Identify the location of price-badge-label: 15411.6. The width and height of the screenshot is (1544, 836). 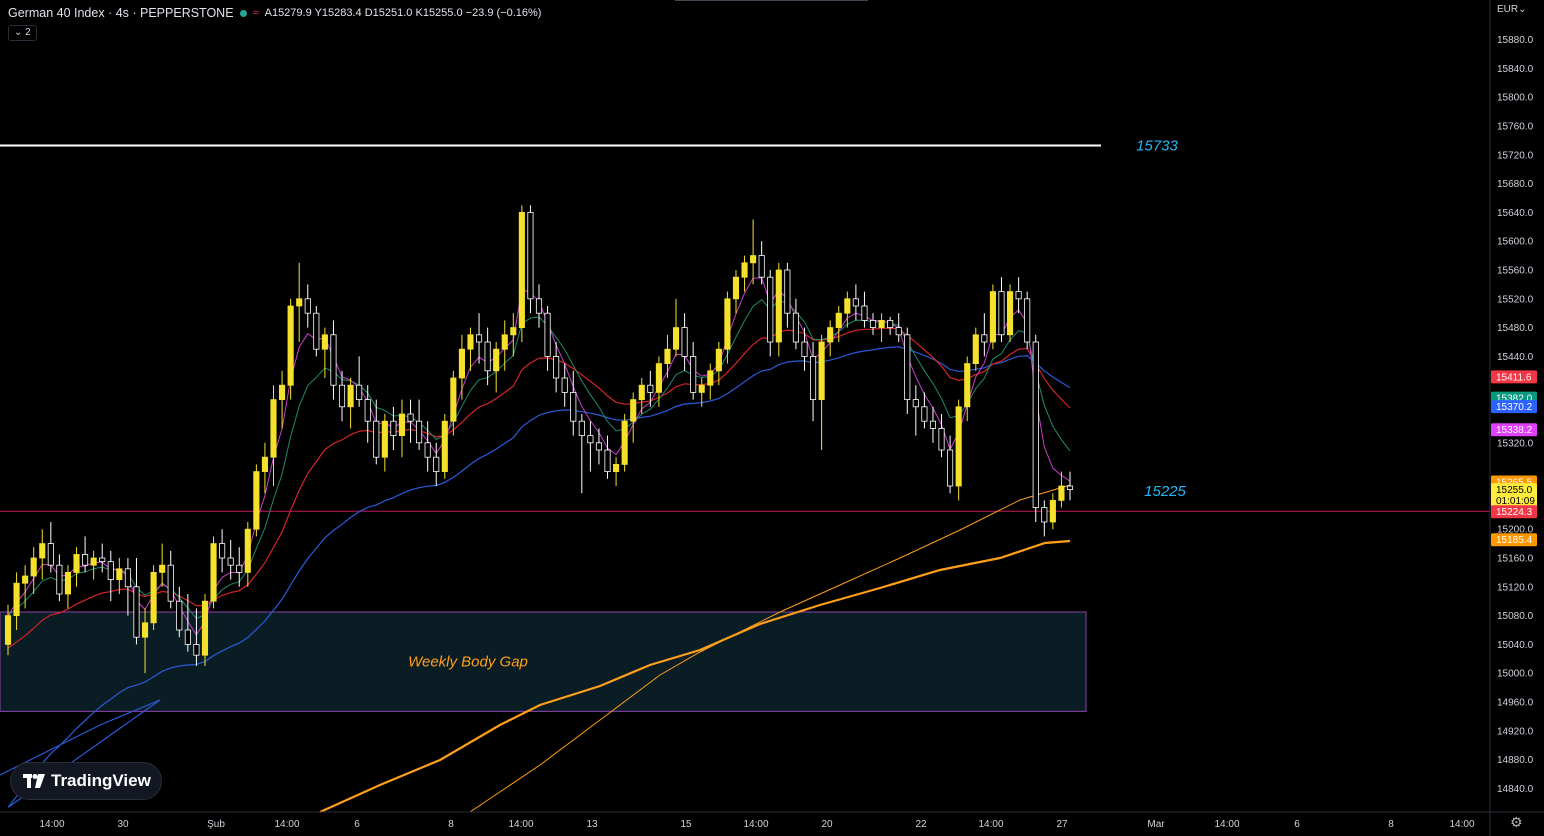
(1514, 377).